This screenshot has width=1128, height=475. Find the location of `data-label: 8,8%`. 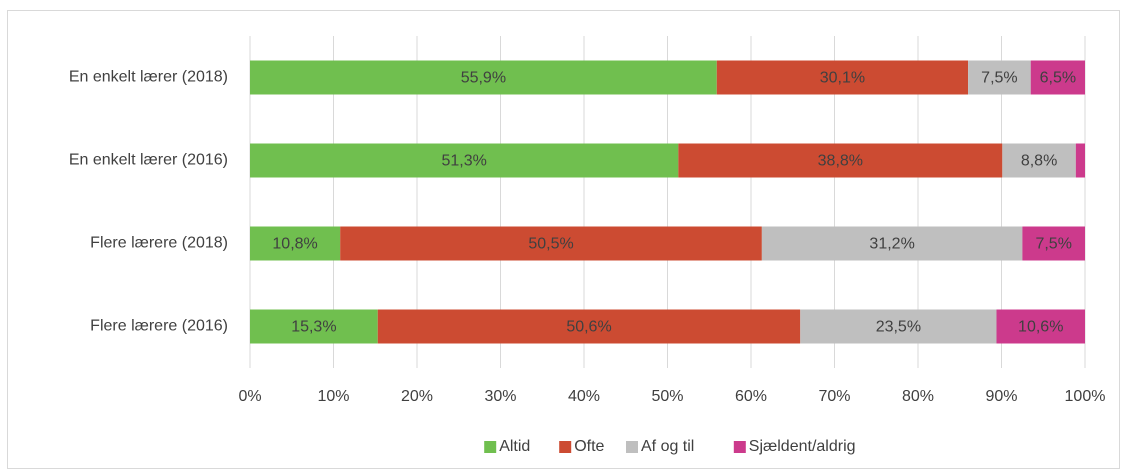

data-label: 8,8% is located at coordinates (1039, 161).